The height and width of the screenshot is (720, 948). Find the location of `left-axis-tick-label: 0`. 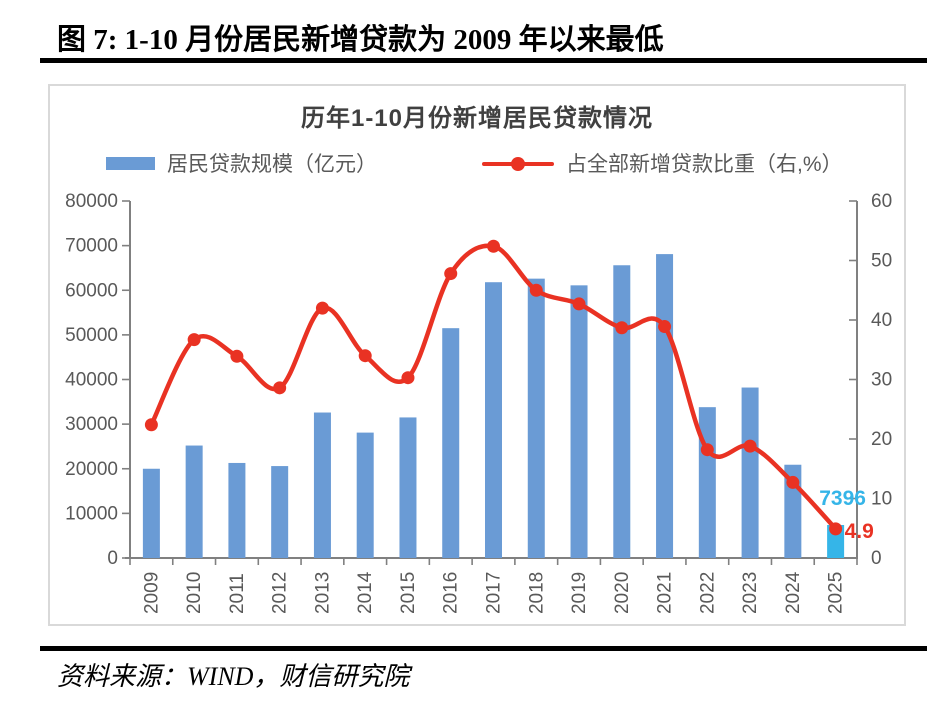

left-axis-tick-label: 0 is located at coordinates (112, 558).